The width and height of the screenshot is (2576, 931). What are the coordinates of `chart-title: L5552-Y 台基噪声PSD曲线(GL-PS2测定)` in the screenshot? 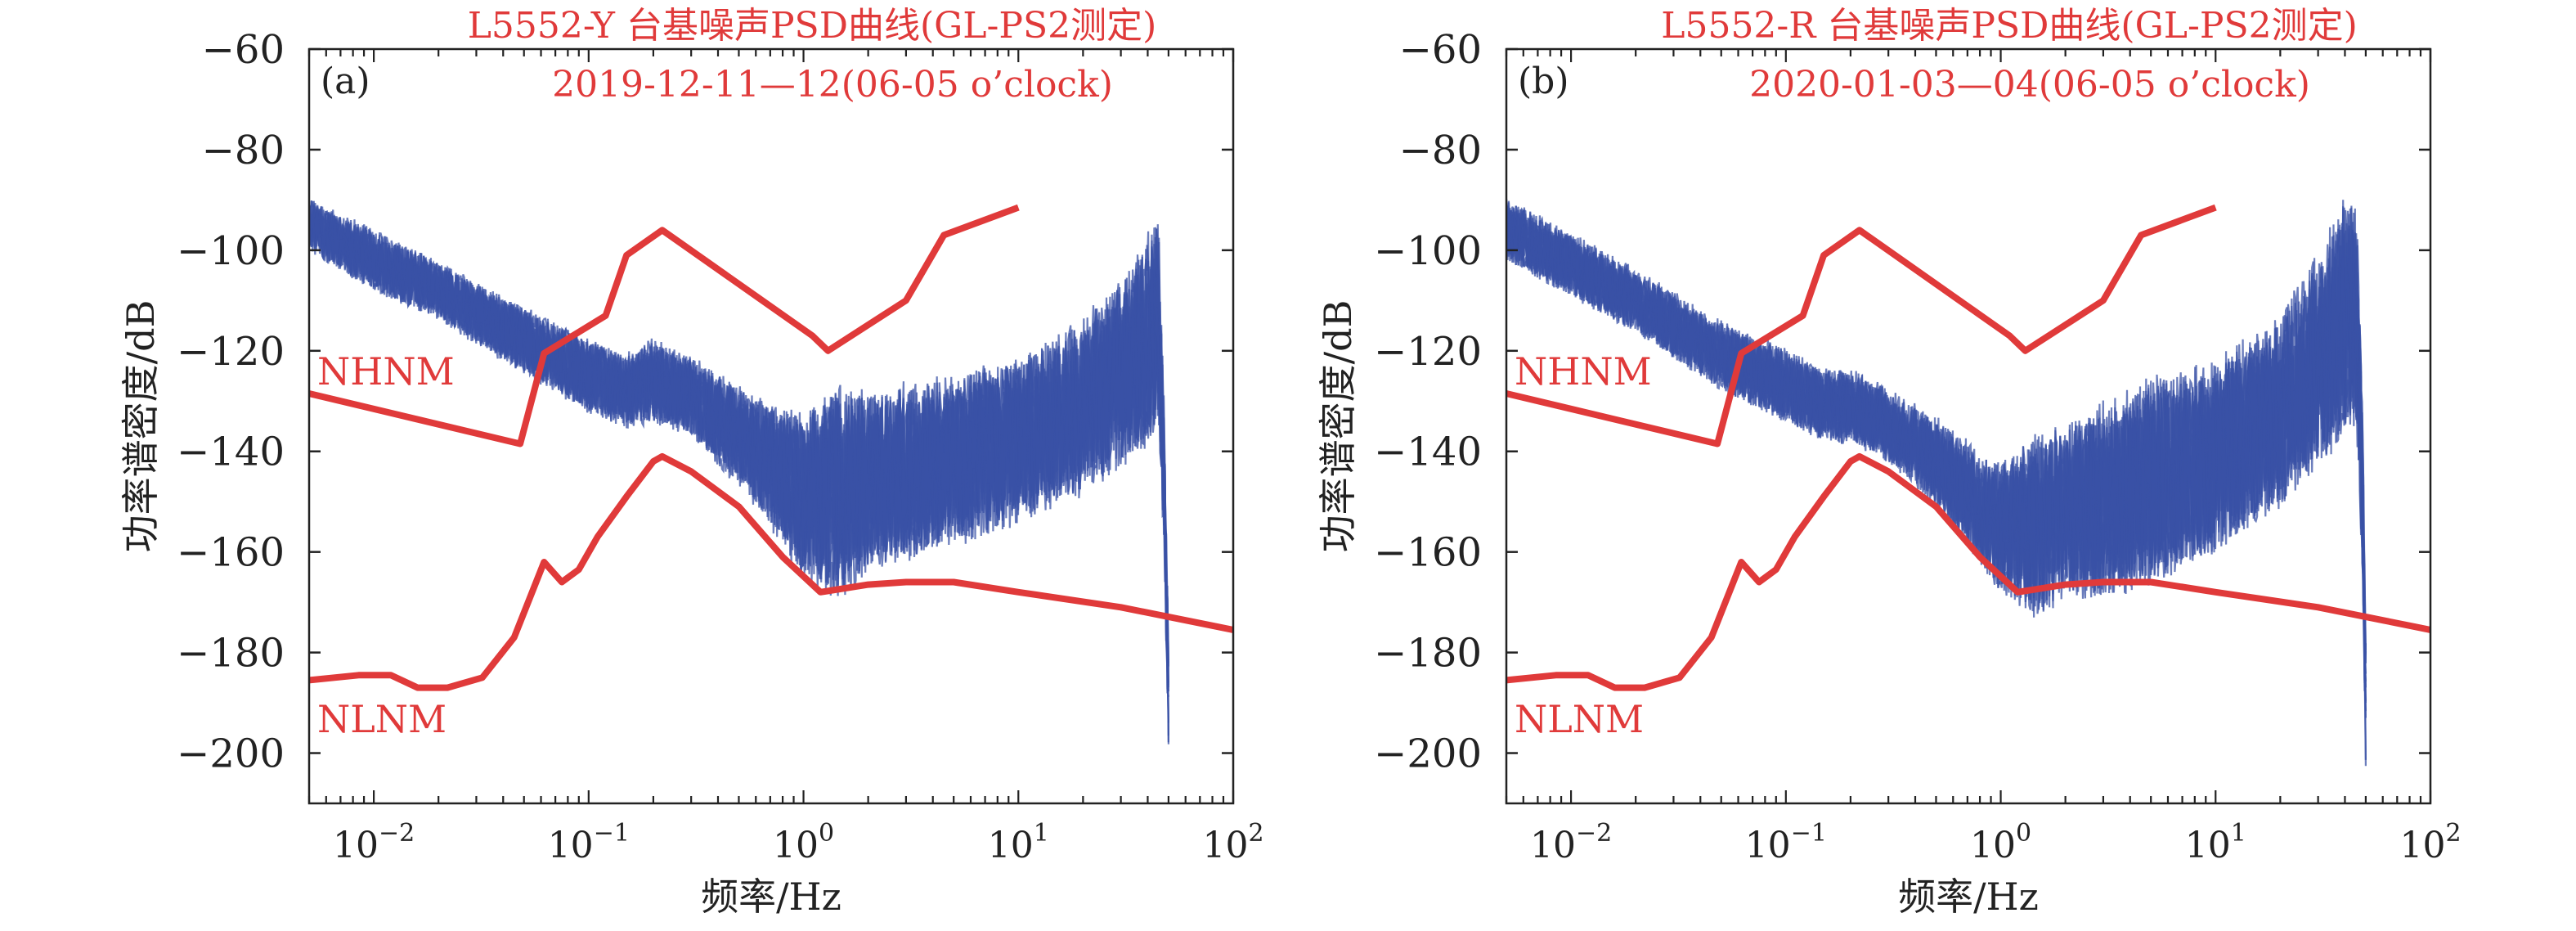 It's located at (812, 26).